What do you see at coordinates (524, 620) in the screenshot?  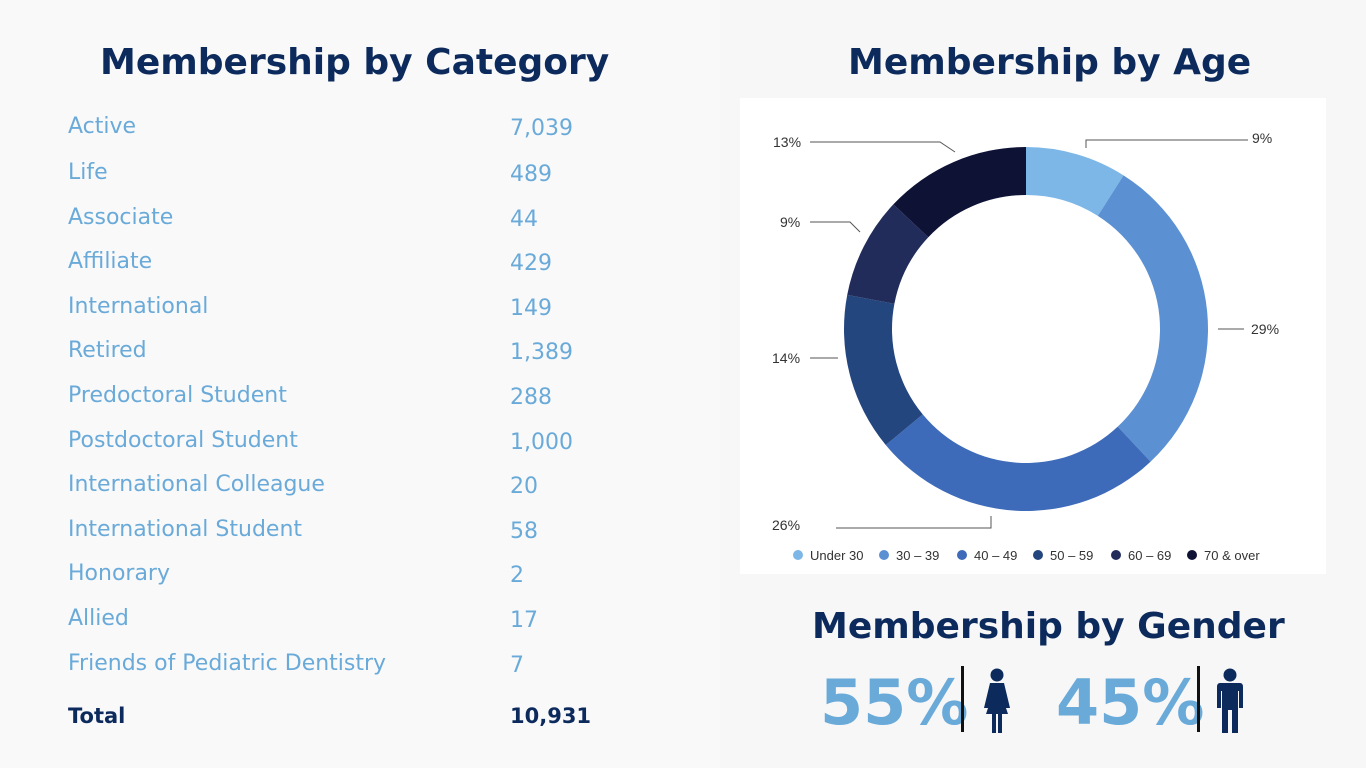 I see `category-value: 17` at bounding box center [524, 620].